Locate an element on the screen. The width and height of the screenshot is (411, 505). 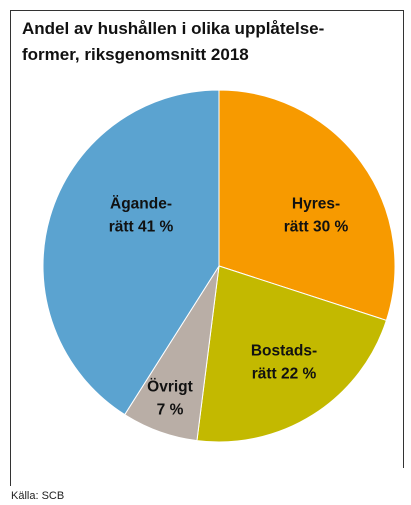
slice-label: rätt 41 % is located at coordinates (141, 227).